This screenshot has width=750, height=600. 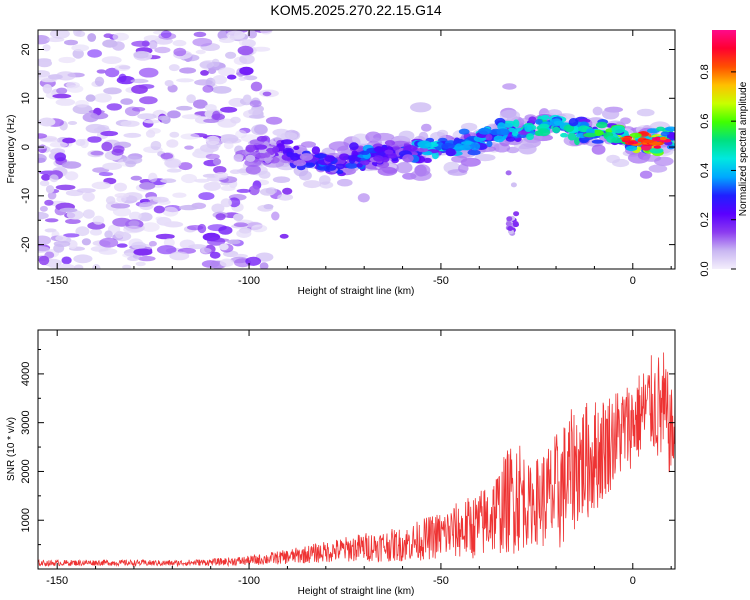 I want to click on y-tick-label: 1000, so click(x=26, y=520).